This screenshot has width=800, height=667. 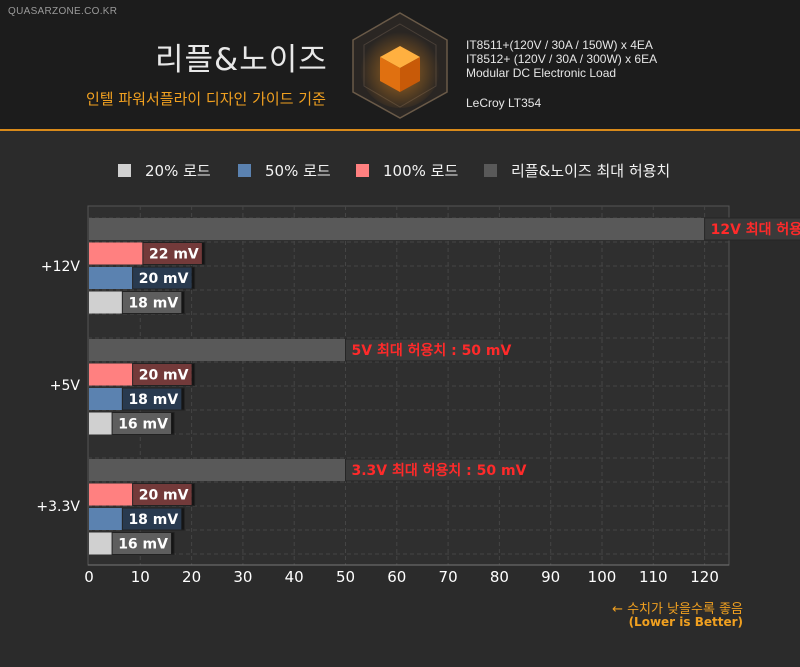 I want to click on legend-label: 리플&노이즈 최대 허용치, so click(x=591, y=171).